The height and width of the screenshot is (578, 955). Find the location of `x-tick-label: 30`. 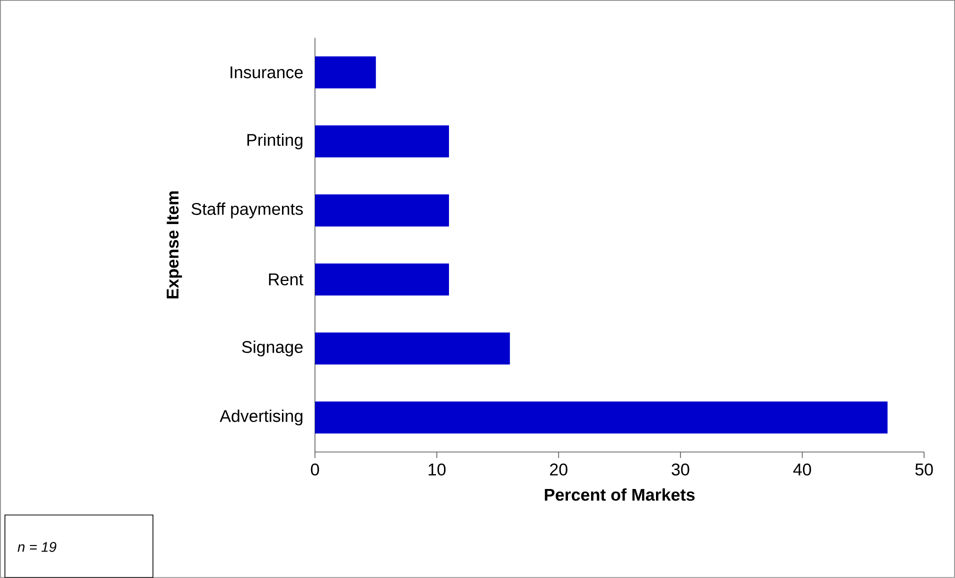

x-tick-label: 30 is located at coordinates (681, 470).